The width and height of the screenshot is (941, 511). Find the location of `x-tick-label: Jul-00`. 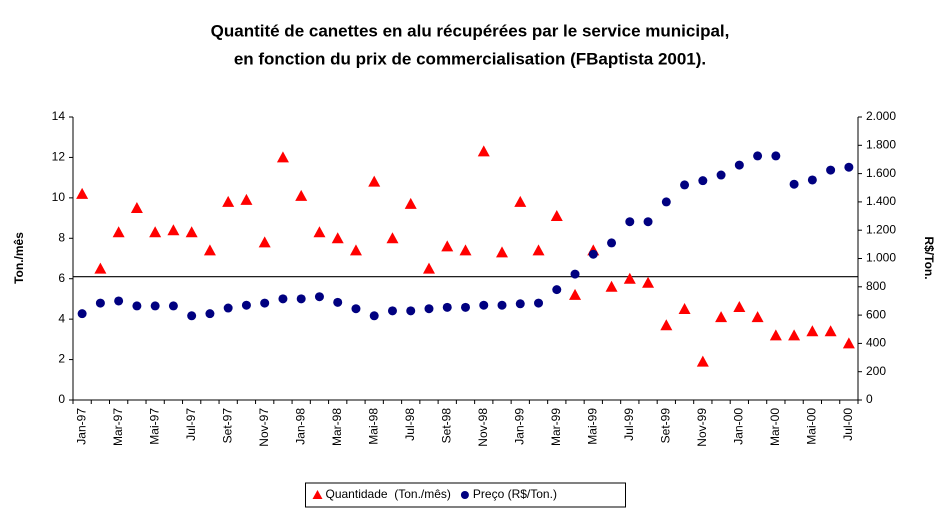

x-tick-label: Jul-00 is located at coordinates (848, 424).